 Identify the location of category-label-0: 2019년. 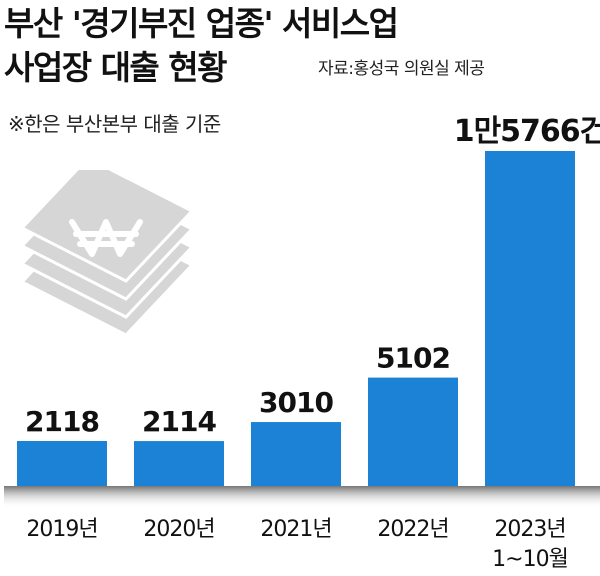
(61, 529).